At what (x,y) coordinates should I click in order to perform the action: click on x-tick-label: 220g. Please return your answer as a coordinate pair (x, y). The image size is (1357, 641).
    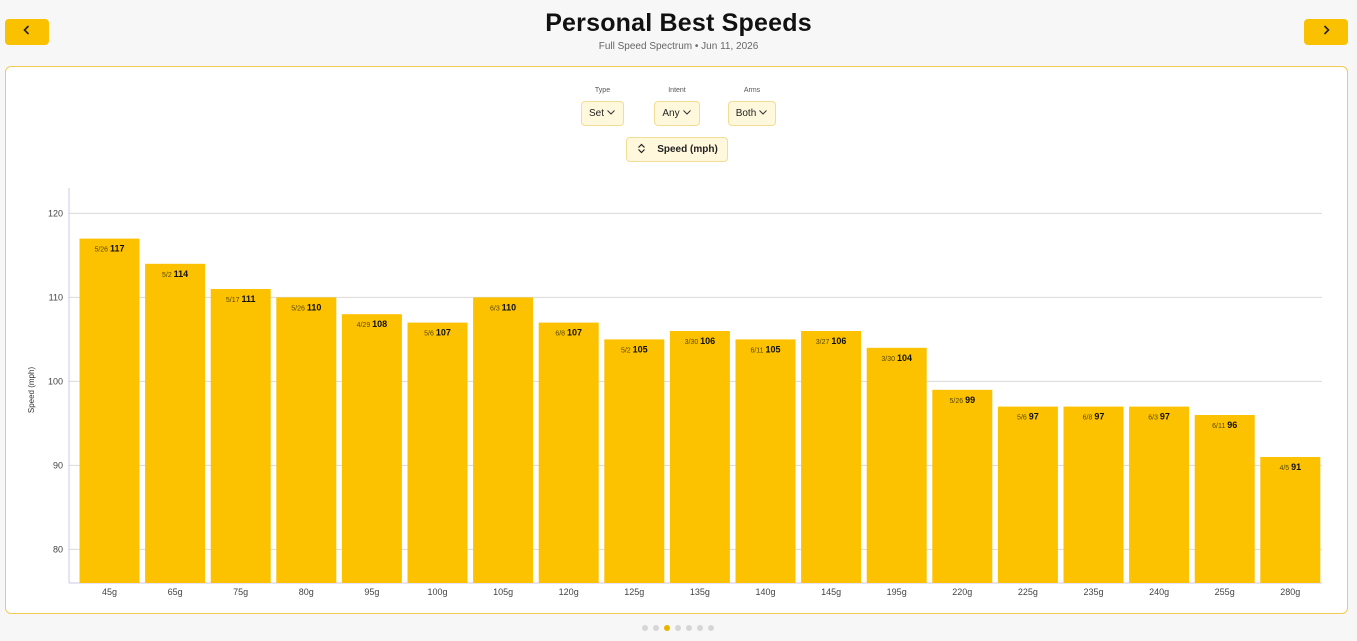
    Looking at the image, I should click on (962, 592).